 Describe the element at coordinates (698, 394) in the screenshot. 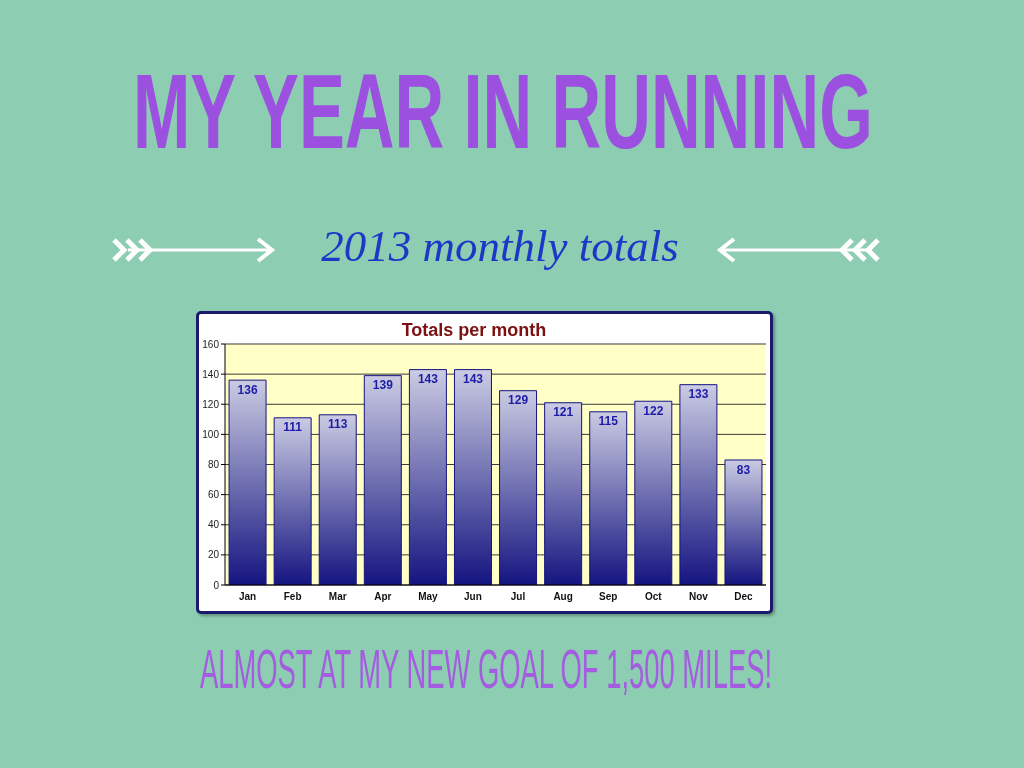

I see `data-label: 133` at that location.